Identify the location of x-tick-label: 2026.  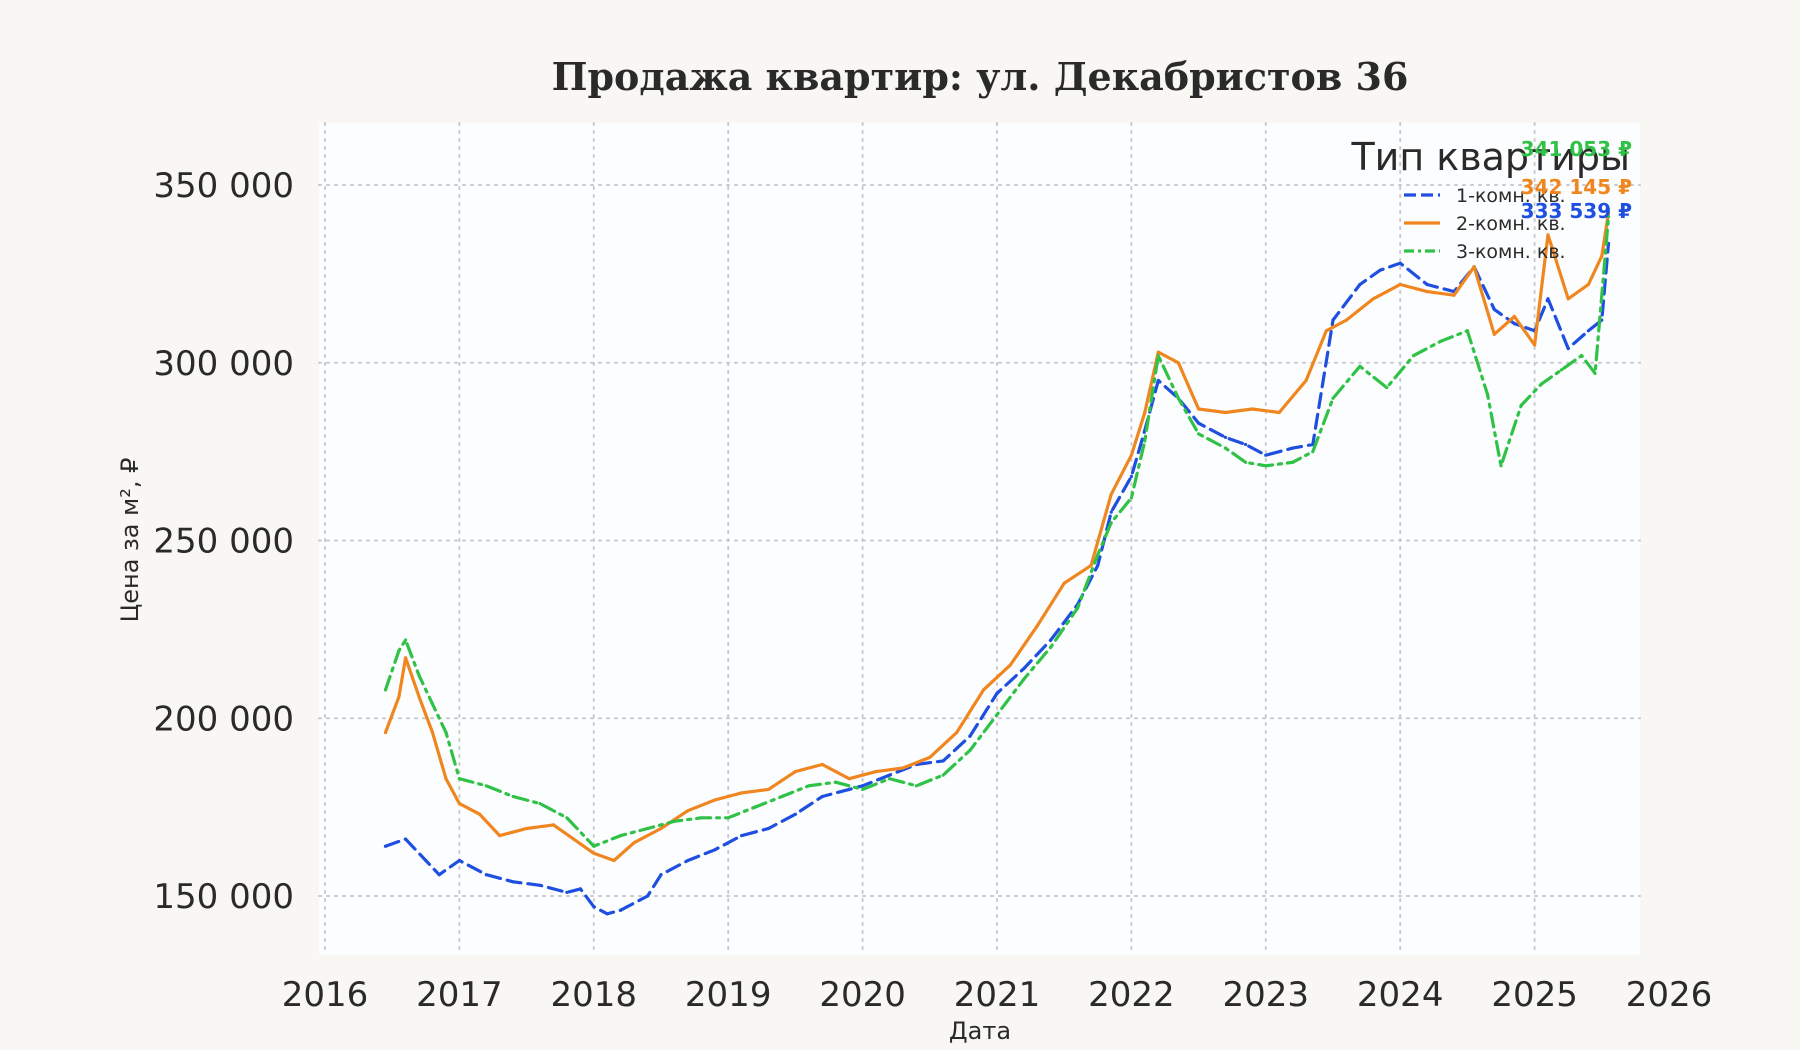
(1669, 995).